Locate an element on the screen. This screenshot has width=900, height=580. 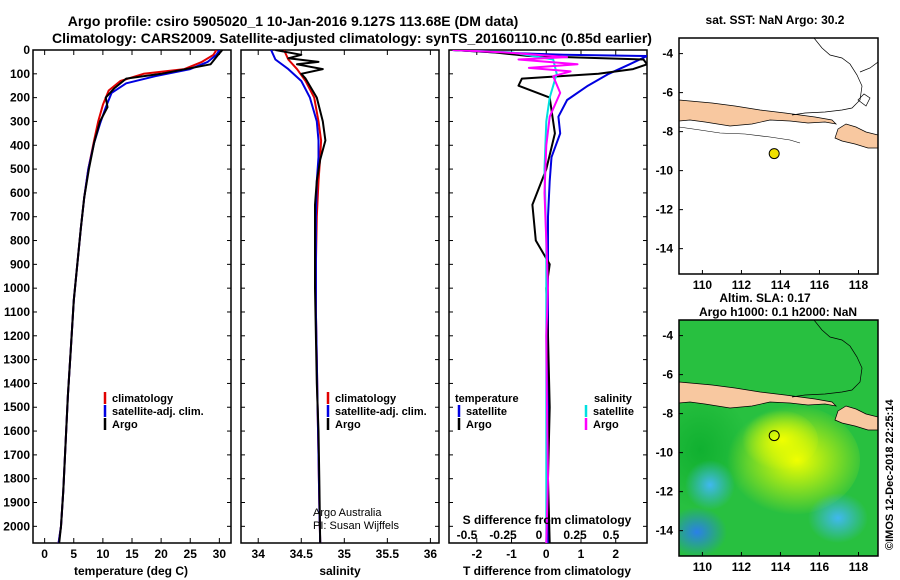
y-tick-label: 900 is located at coordinates (20, 264).